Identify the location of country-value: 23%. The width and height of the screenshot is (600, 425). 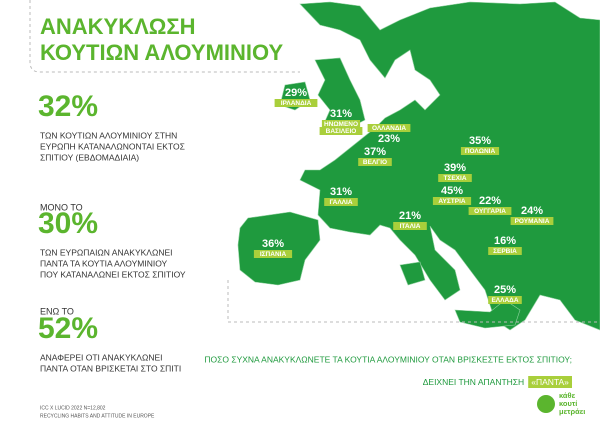
(389, 139).